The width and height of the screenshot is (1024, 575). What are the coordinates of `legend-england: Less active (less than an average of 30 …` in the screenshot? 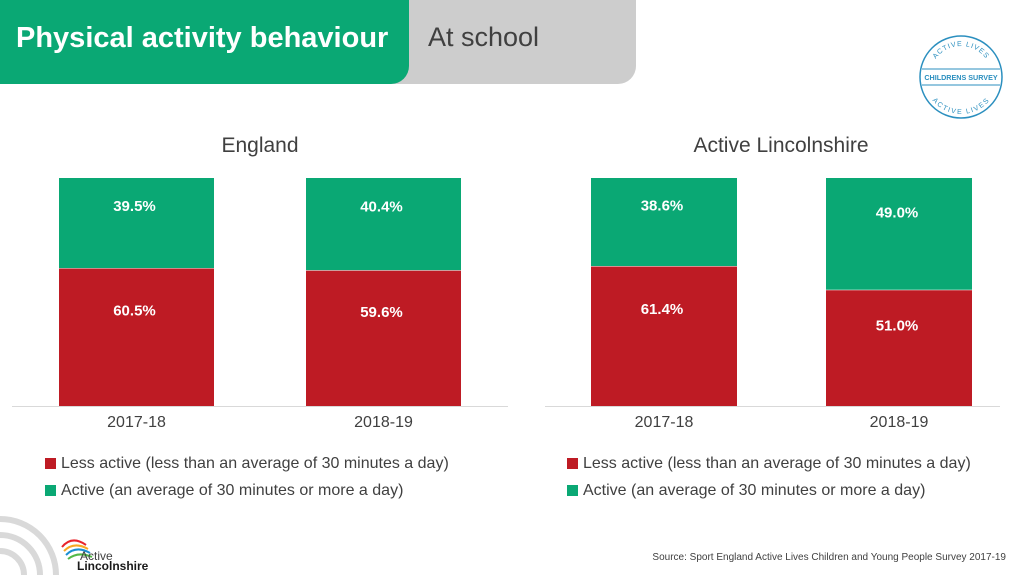 It's located at (247, 477).